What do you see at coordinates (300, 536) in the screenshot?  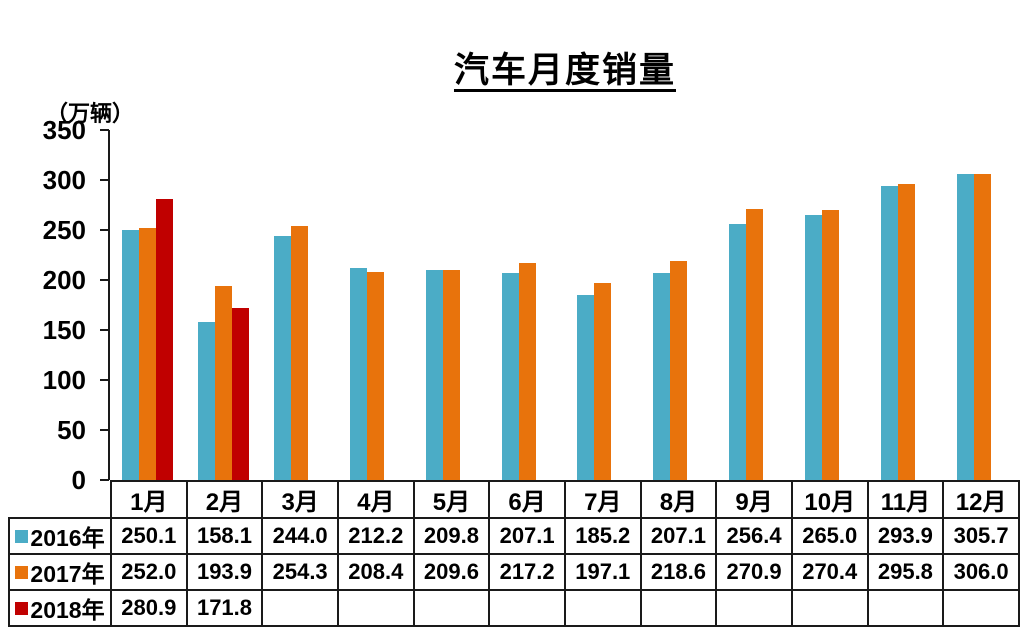 I see `value-cell: 244.0` at bounding box center [300, 536].